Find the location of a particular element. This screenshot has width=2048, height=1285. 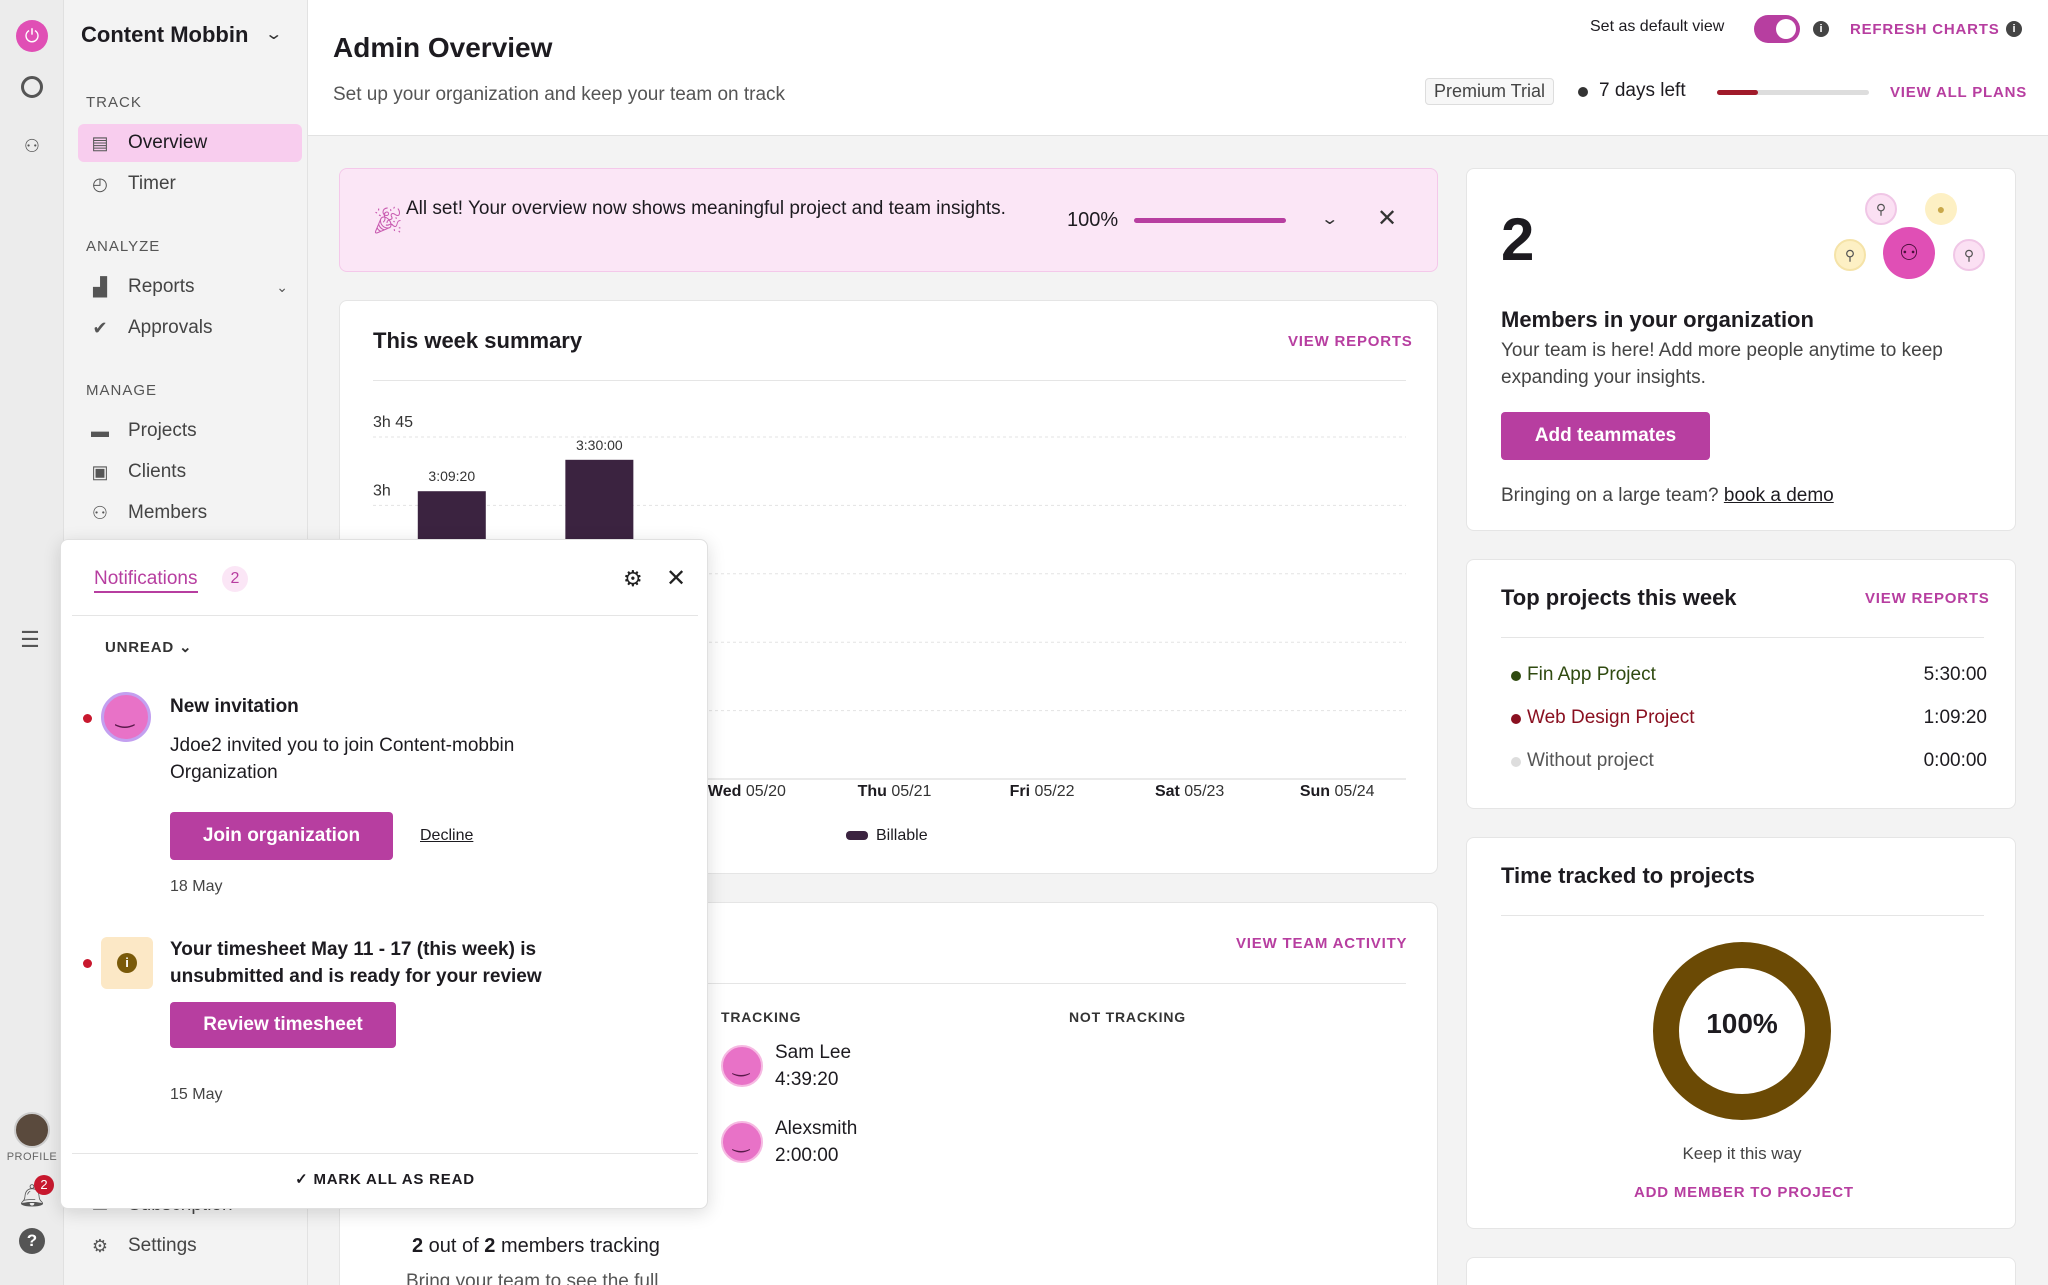

book-demo-link: book a demo is located at coordinates (1778, 495).